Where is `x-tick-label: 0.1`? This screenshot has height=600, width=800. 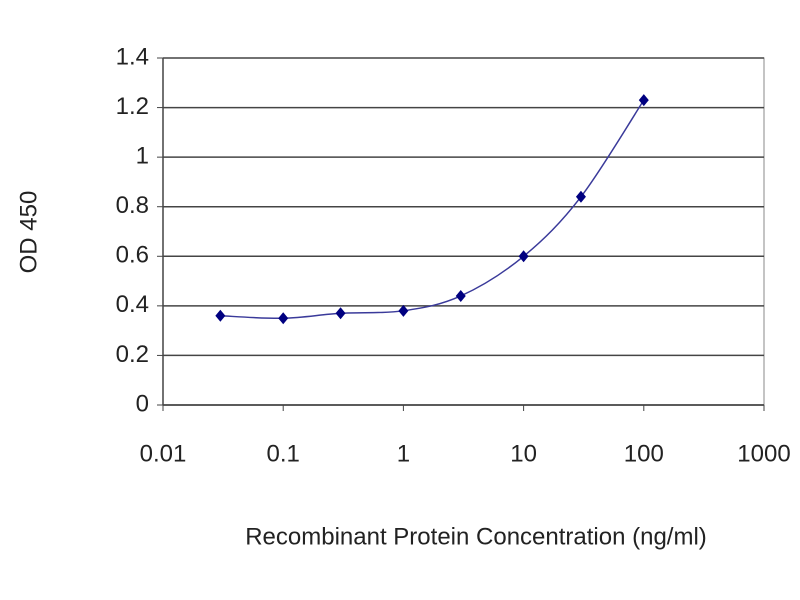 x-tick-label: 0.1 is located at coordinates (283, 453).